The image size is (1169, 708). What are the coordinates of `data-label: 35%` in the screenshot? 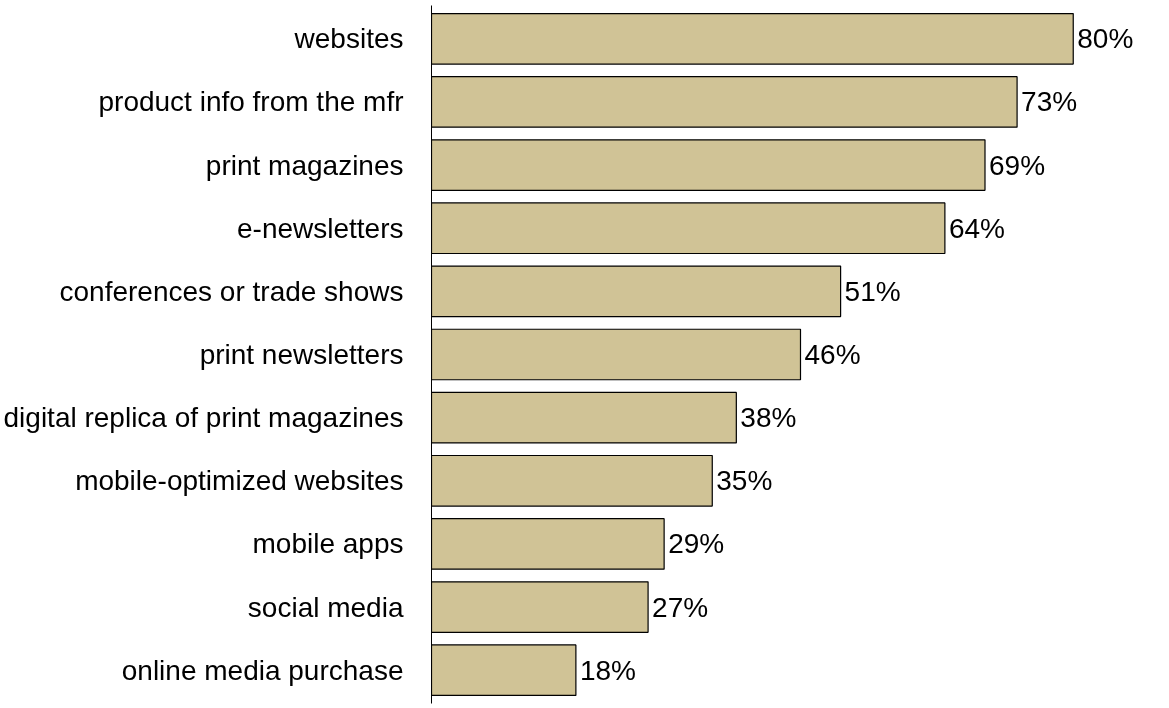 It's located at (744, 481).